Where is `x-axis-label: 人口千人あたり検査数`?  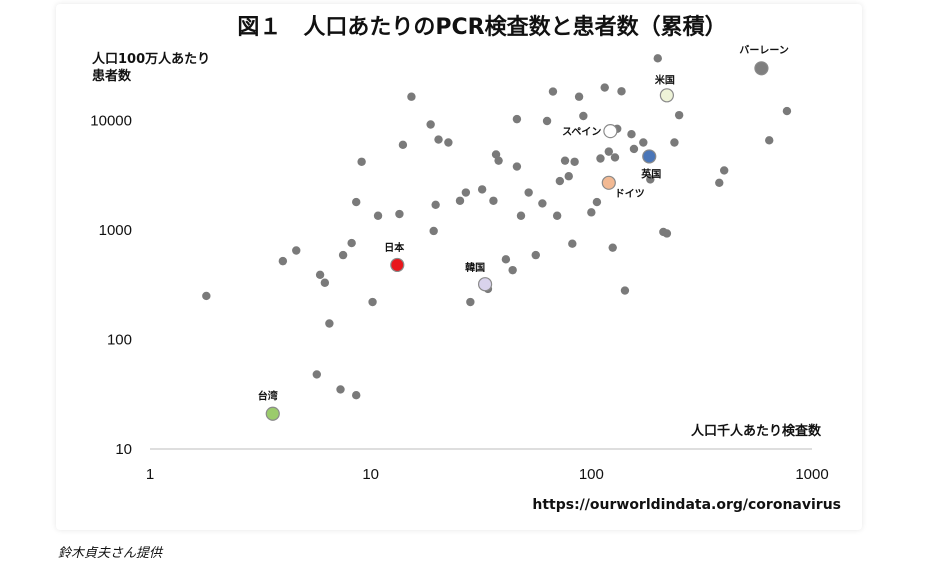 x-axis-label: 人口千人あたり検査数 is located at coordinates (756, 431).